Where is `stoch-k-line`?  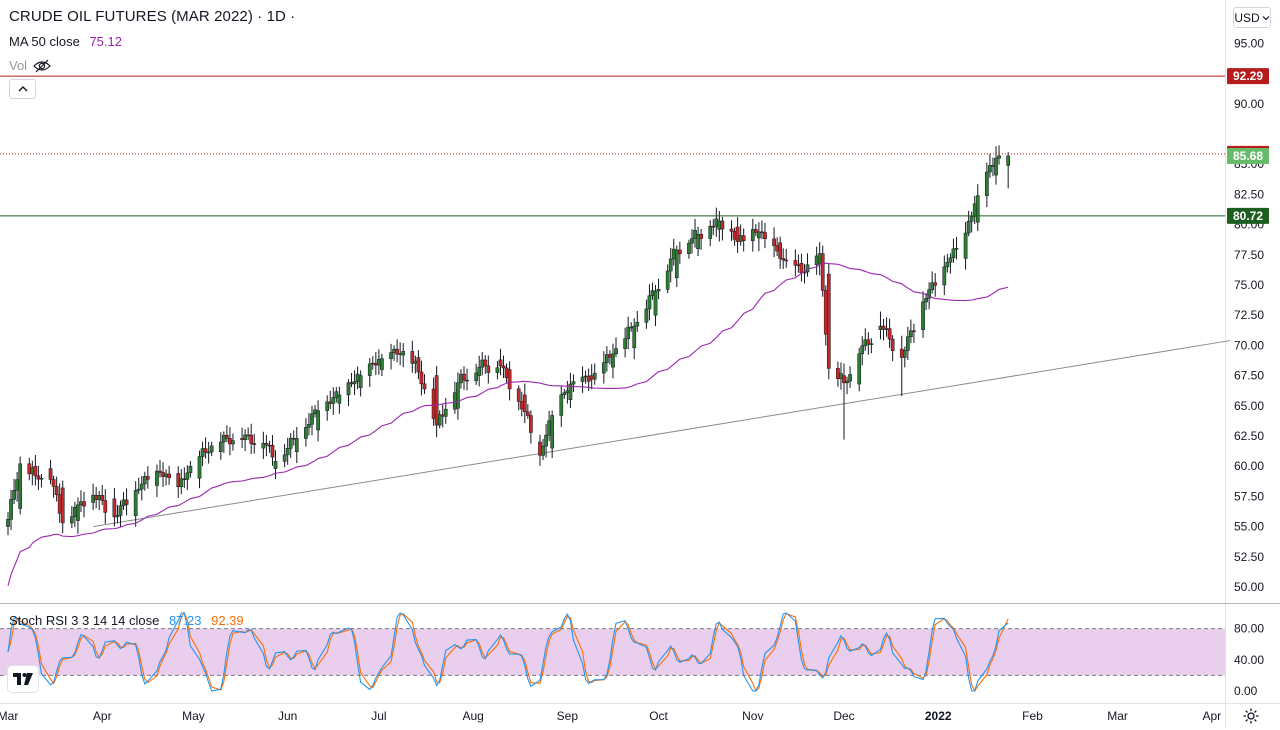 stoch-k-line is located at coordinates (508, 652).